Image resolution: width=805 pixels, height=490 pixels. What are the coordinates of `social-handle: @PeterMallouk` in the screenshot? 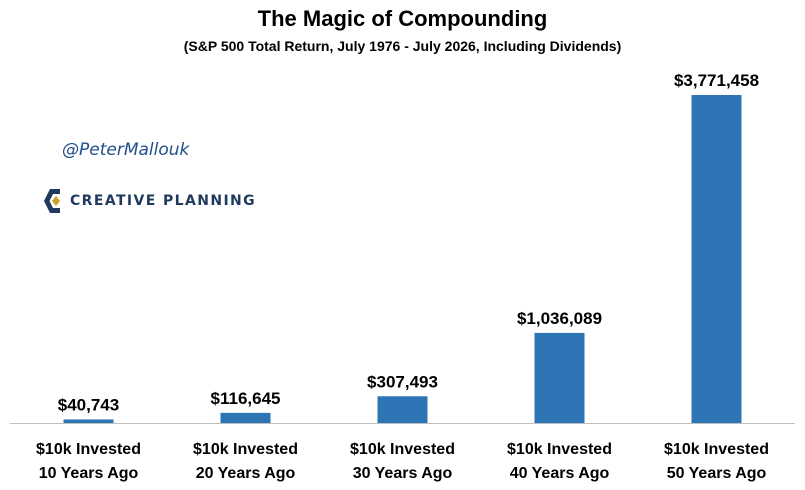 It's located at (126, 150).